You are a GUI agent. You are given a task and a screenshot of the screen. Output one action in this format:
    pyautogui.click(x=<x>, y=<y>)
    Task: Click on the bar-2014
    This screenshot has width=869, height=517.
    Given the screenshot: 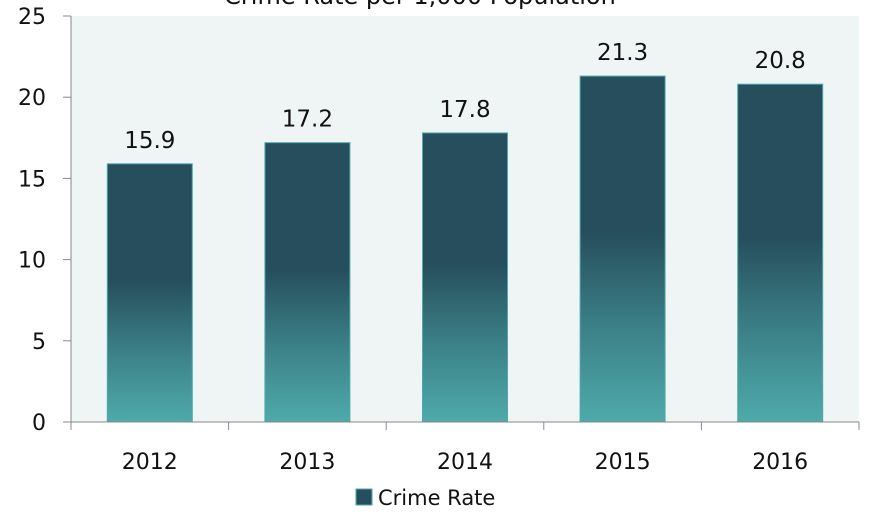 What is the action you would take?
    pyautogui.click(x=465, y=277)
    